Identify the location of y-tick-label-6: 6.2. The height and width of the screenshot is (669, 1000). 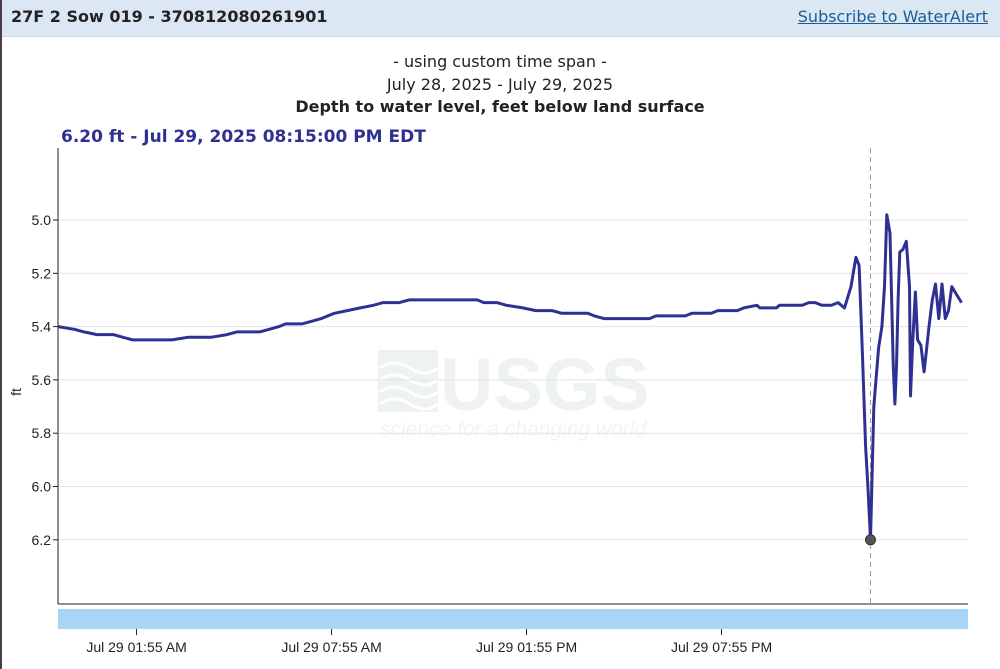
(42, 540).